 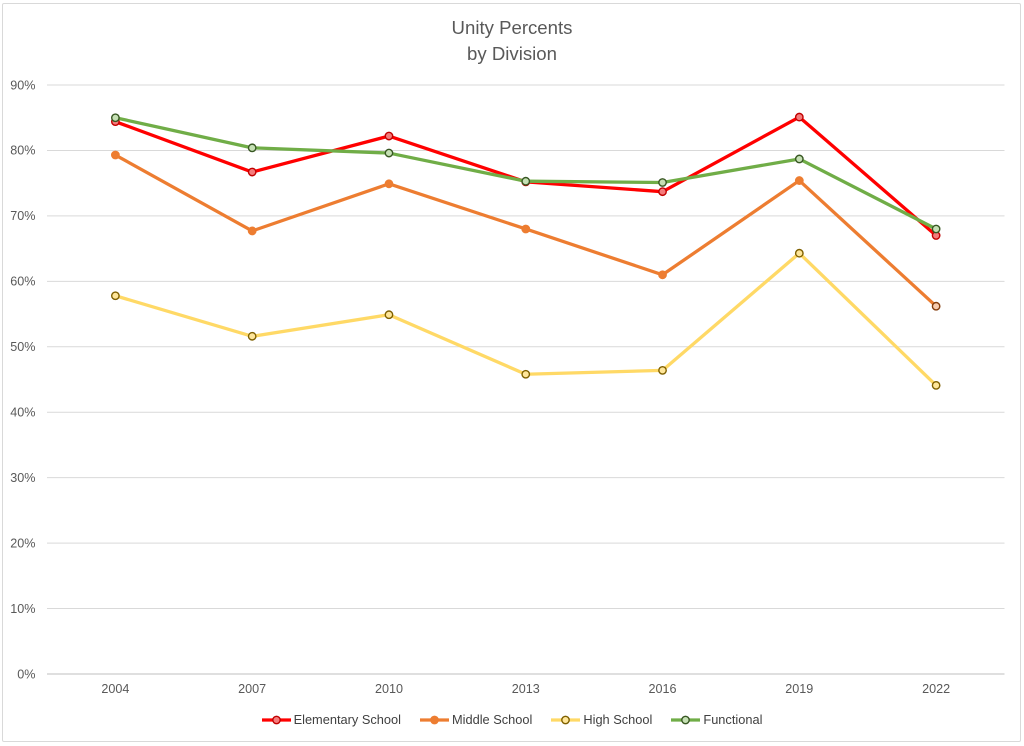 I want to click on y-axis-label: 90%, so click(x=22, y=85).